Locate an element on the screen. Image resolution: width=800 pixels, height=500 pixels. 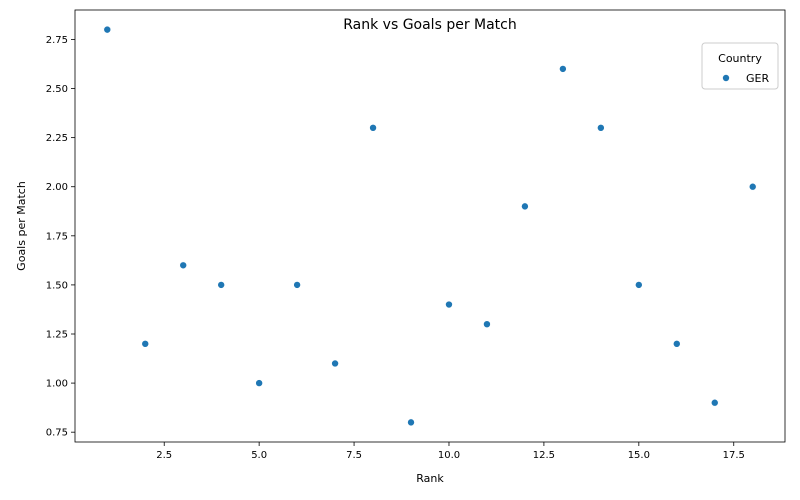
x-tick-label: 17.5 is located at coordinates (734, 455).